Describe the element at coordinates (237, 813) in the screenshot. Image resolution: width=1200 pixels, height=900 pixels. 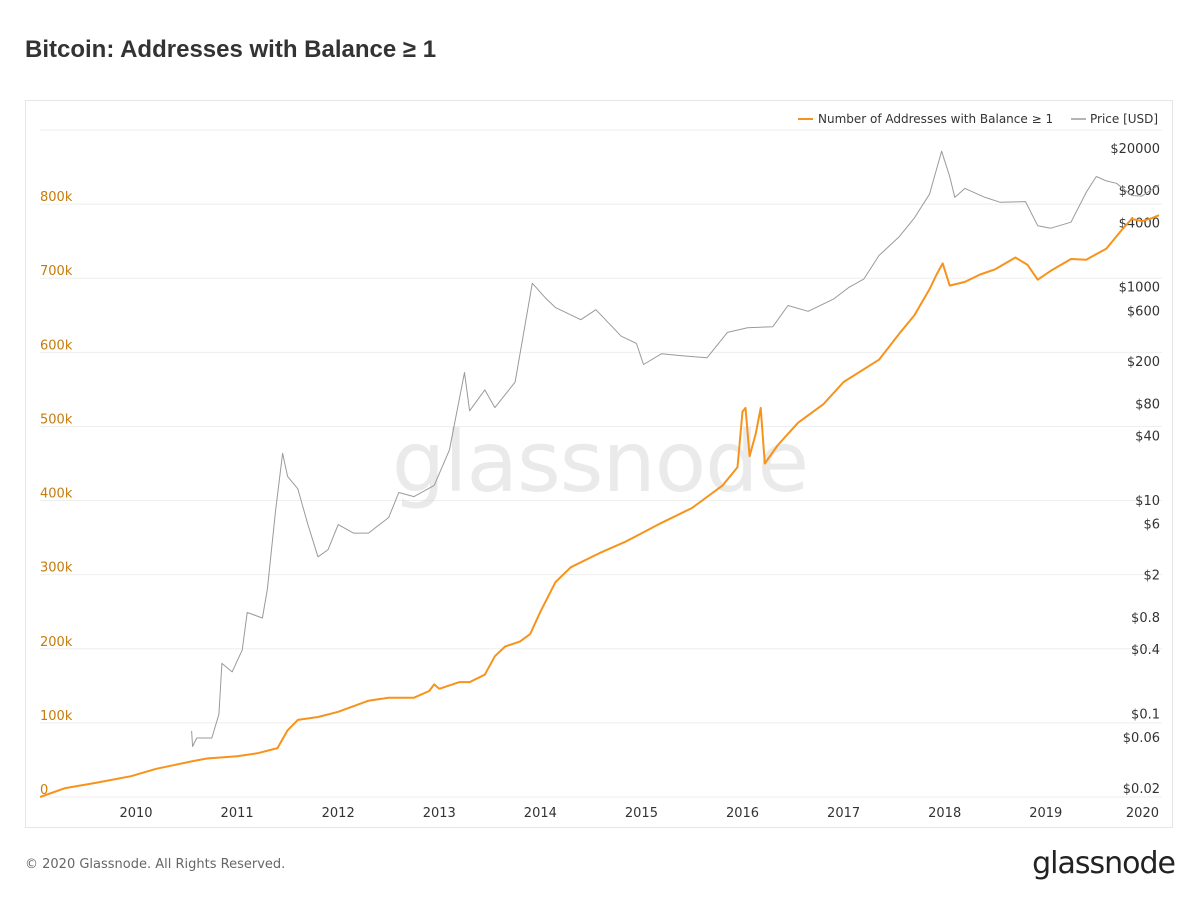
I see `x-tick-label: 2011` at that location.